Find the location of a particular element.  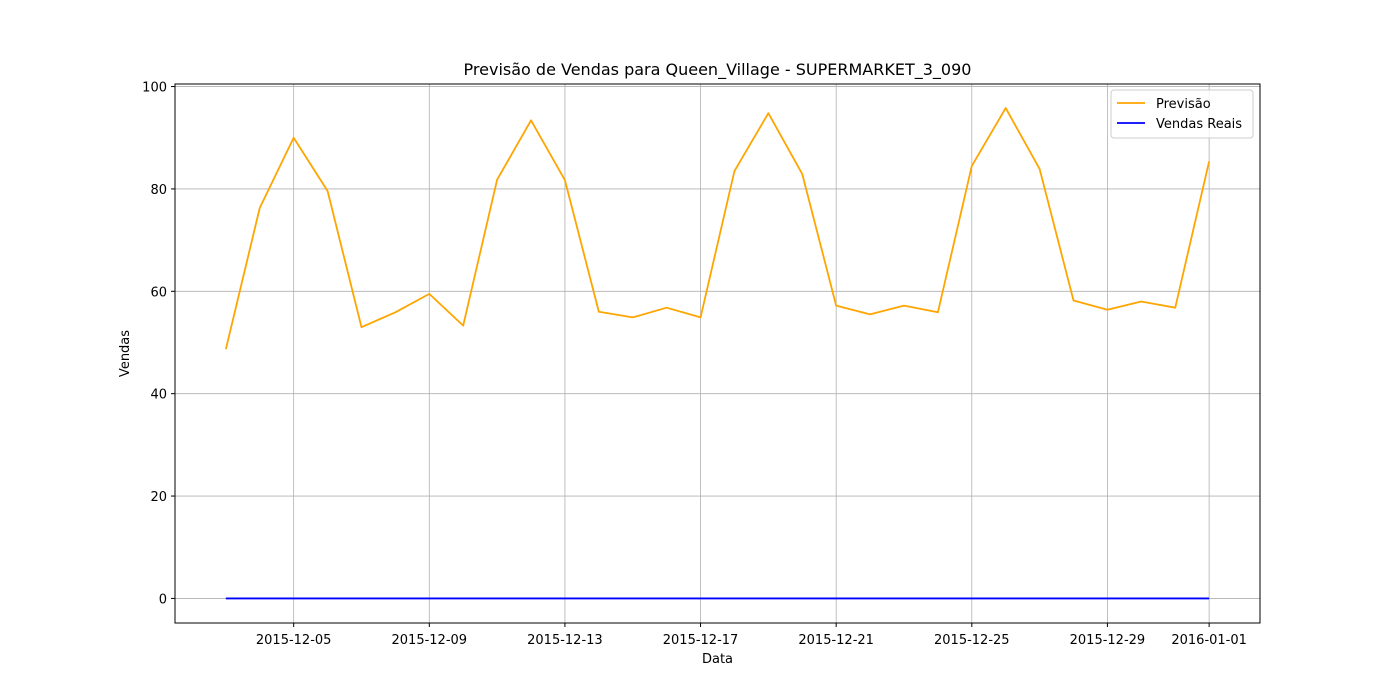

x-tick-label: 2015-12-25 is located at coordinates (972, 640).